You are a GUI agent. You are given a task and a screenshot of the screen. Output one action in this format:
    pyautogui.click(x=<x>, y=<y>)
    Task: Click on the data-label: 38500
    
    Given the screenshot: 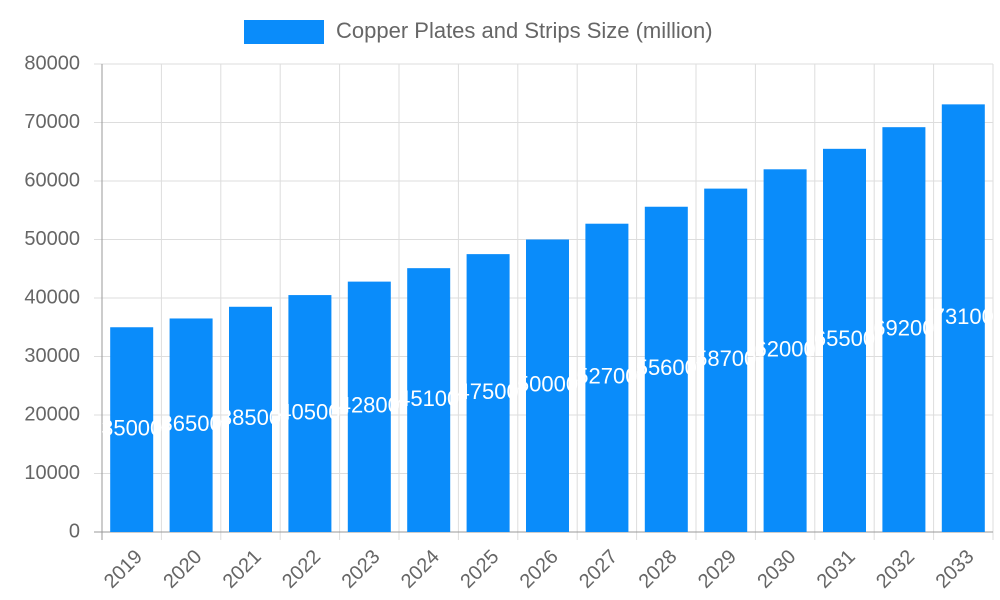 What is the action you would take?
    pyautogui.click(x=250, y=417)
    